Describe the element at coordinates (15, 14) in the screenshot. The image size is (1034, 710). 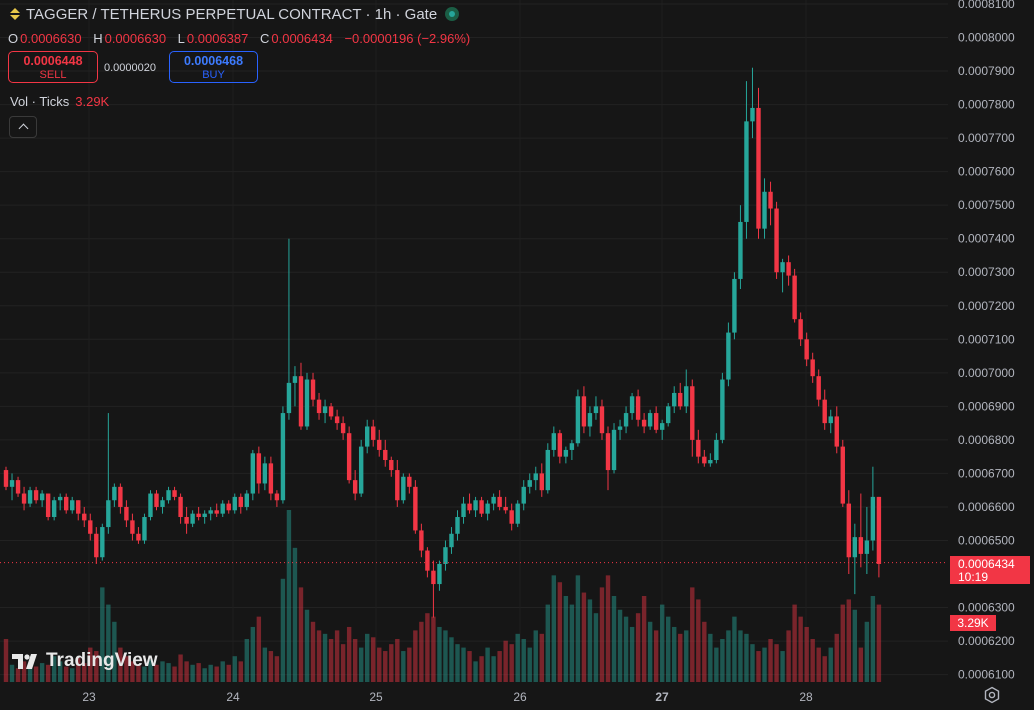
I see `up-down-arrows-icon` at that location.